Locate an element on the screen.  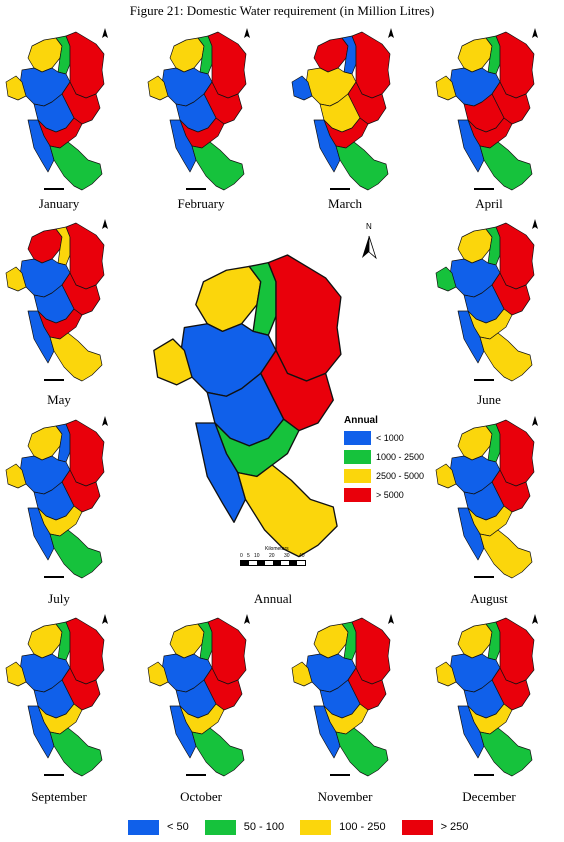
map-october is located at coordinates (198, 695).